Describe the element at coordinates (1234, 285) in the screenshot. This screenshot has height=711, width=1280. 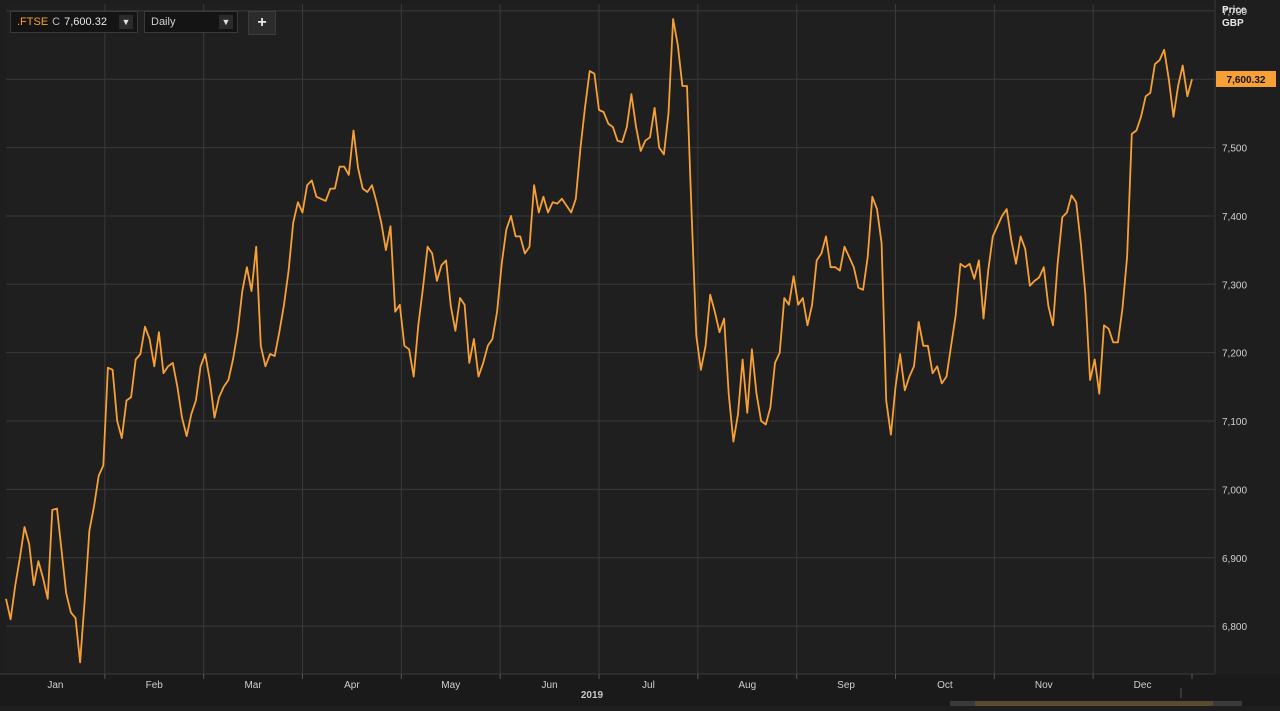
I see `y-tick-label: 7,300` at that location.